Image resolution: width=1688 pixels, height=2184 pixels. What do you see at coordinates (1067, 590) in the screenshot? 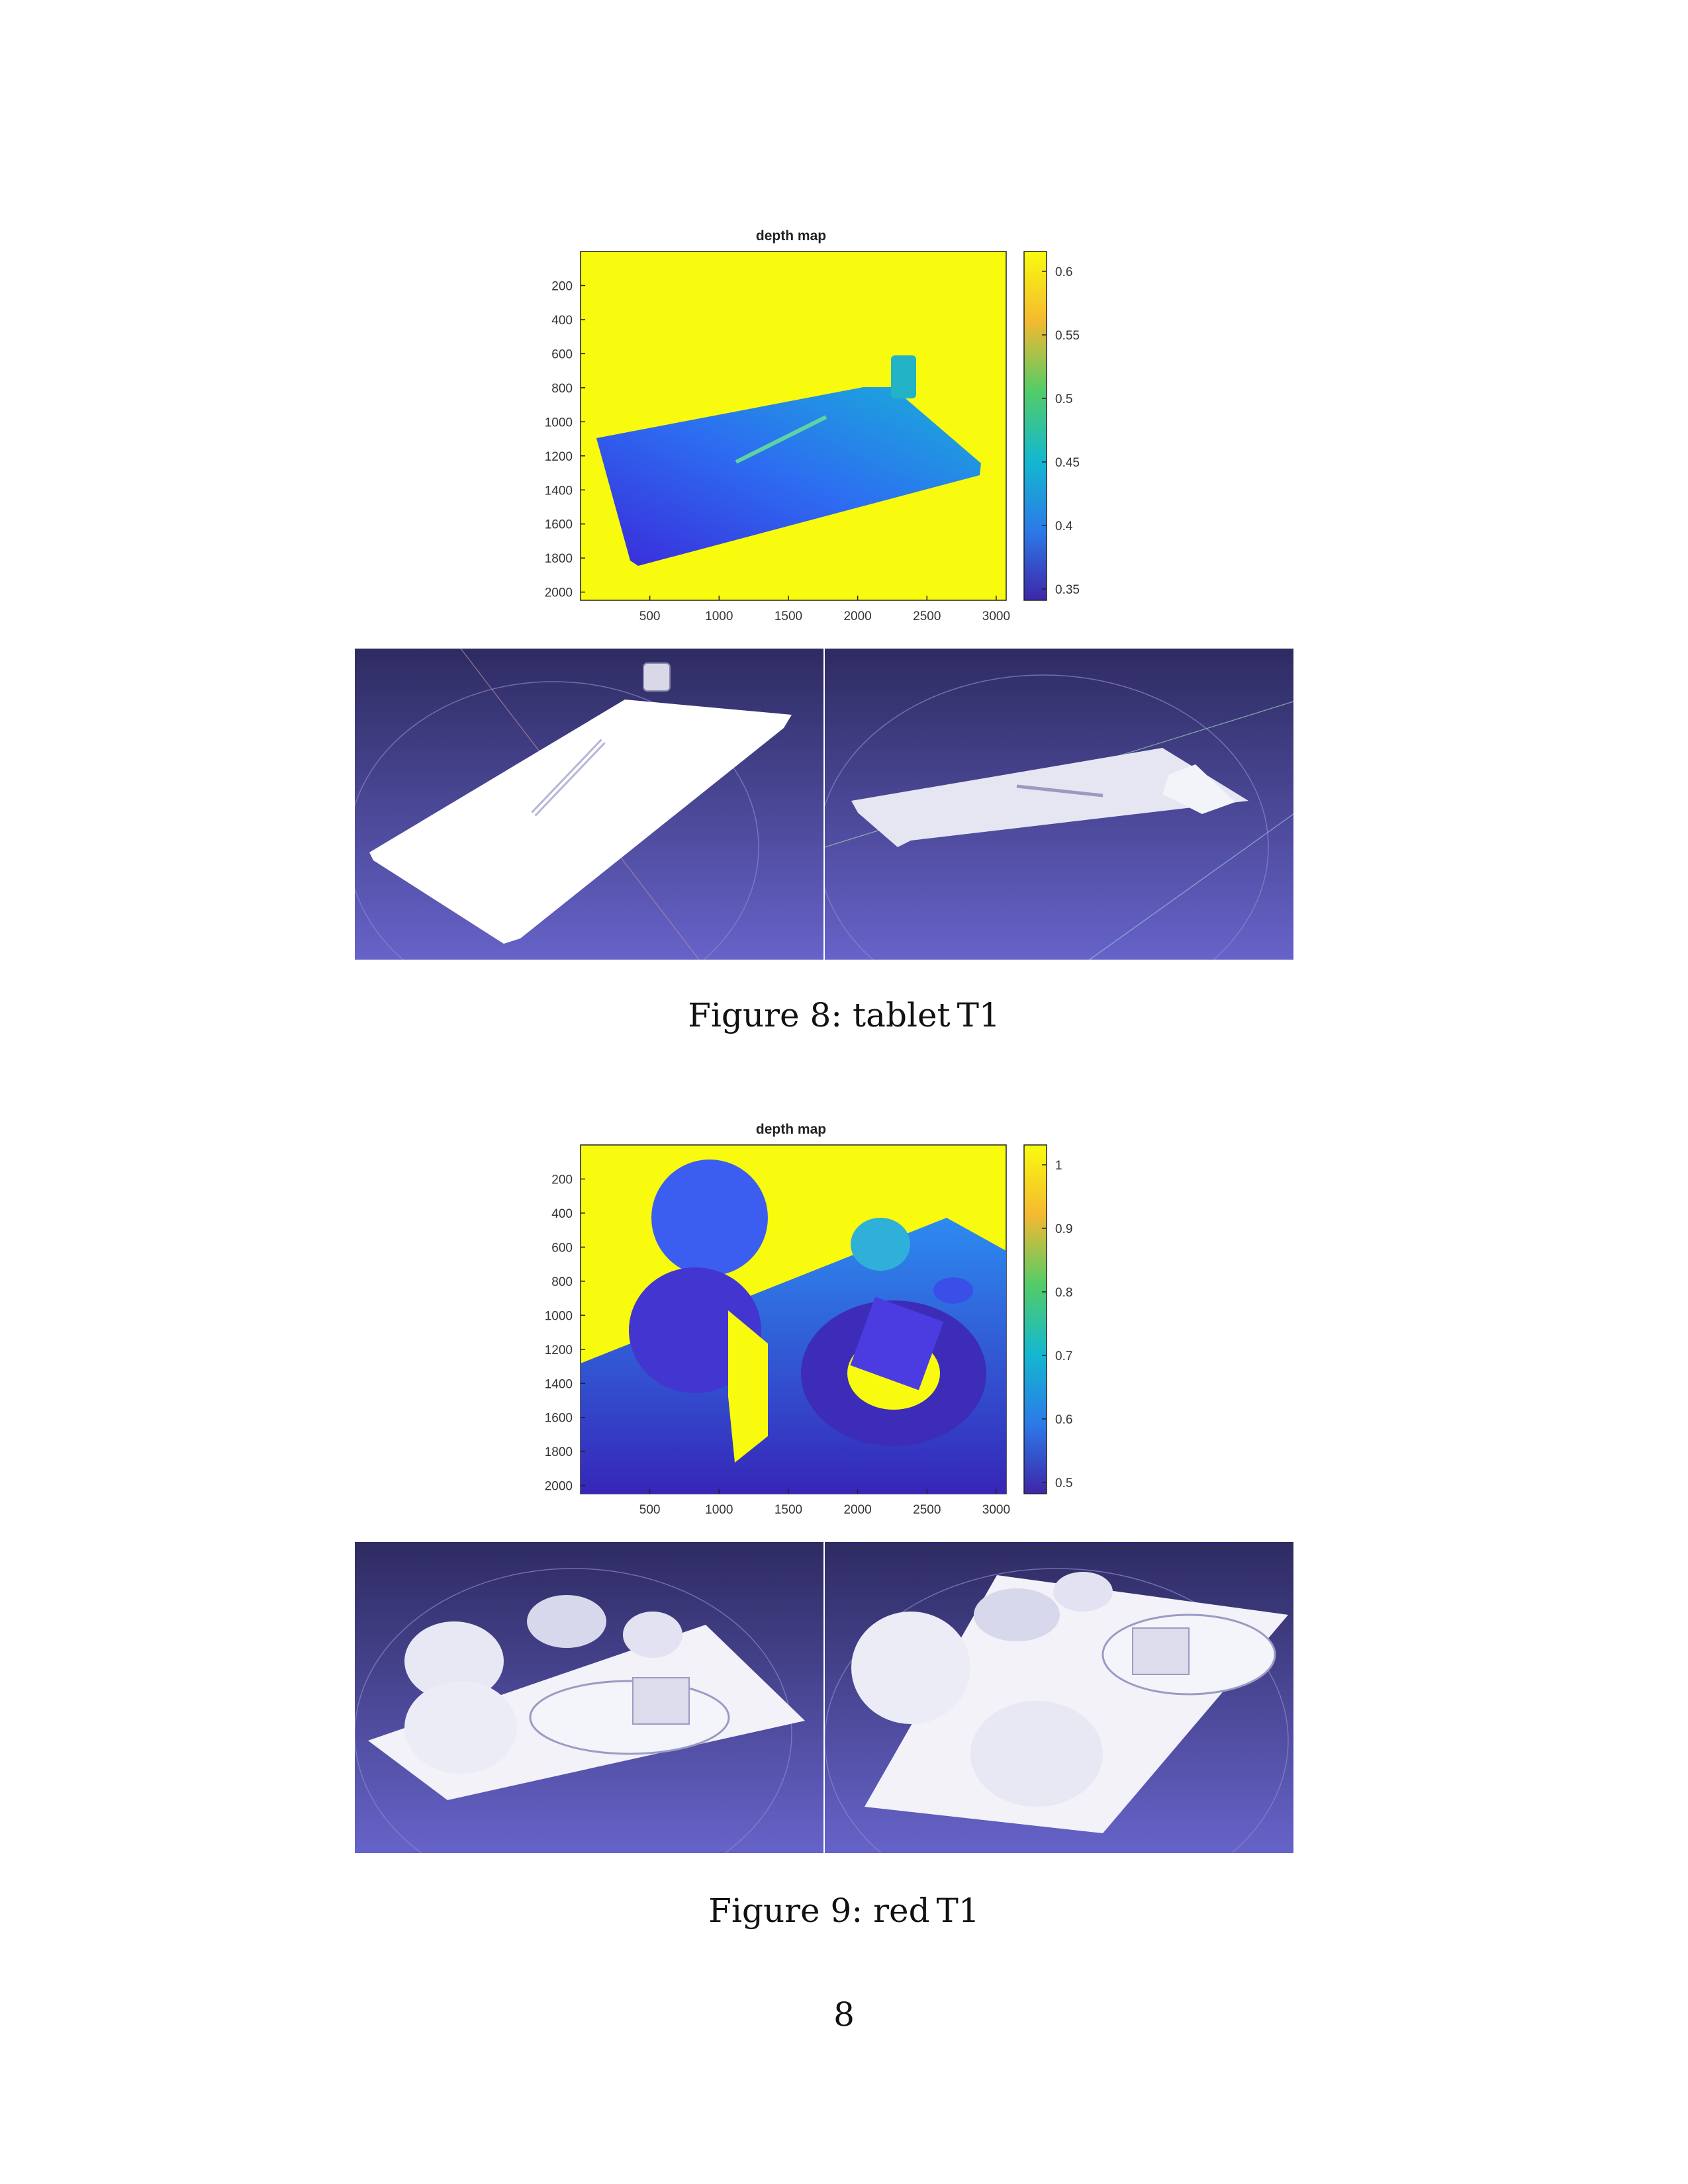
I see `colorbar-tick-label: 0.35` at bounding box center [1067, 590].